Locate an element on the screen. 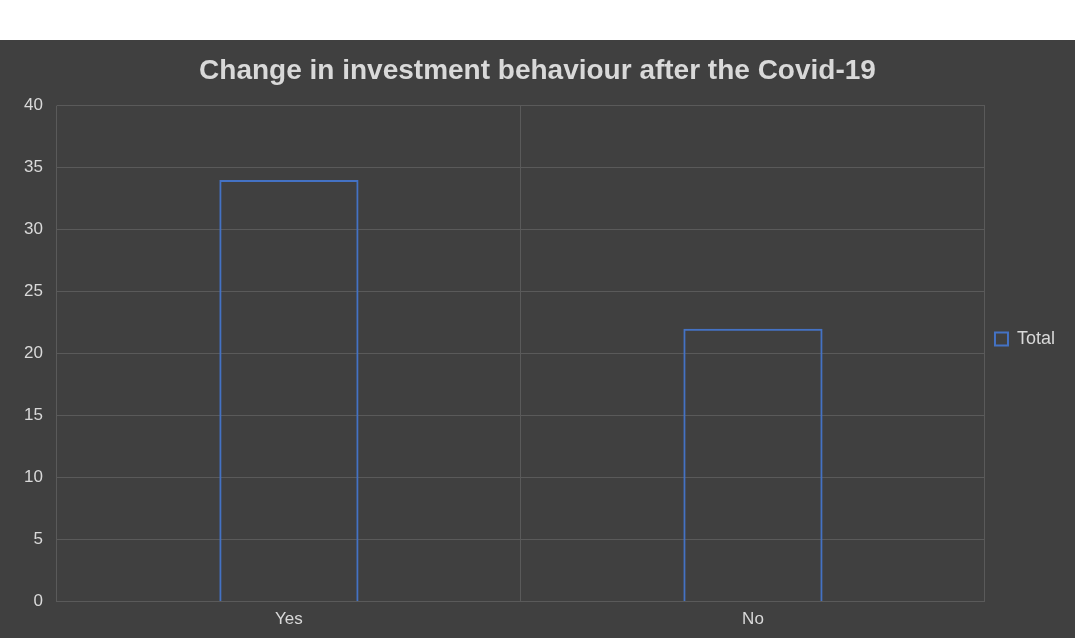 The image size is (1075, 638). y-tick-label: 35 is located at coordinates (33, 167).